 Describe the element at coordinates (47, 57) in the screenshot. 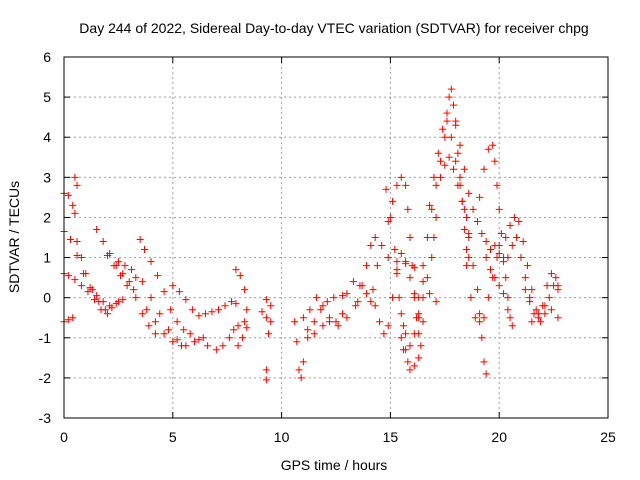

I see `y-tick-label: 6` at that location.